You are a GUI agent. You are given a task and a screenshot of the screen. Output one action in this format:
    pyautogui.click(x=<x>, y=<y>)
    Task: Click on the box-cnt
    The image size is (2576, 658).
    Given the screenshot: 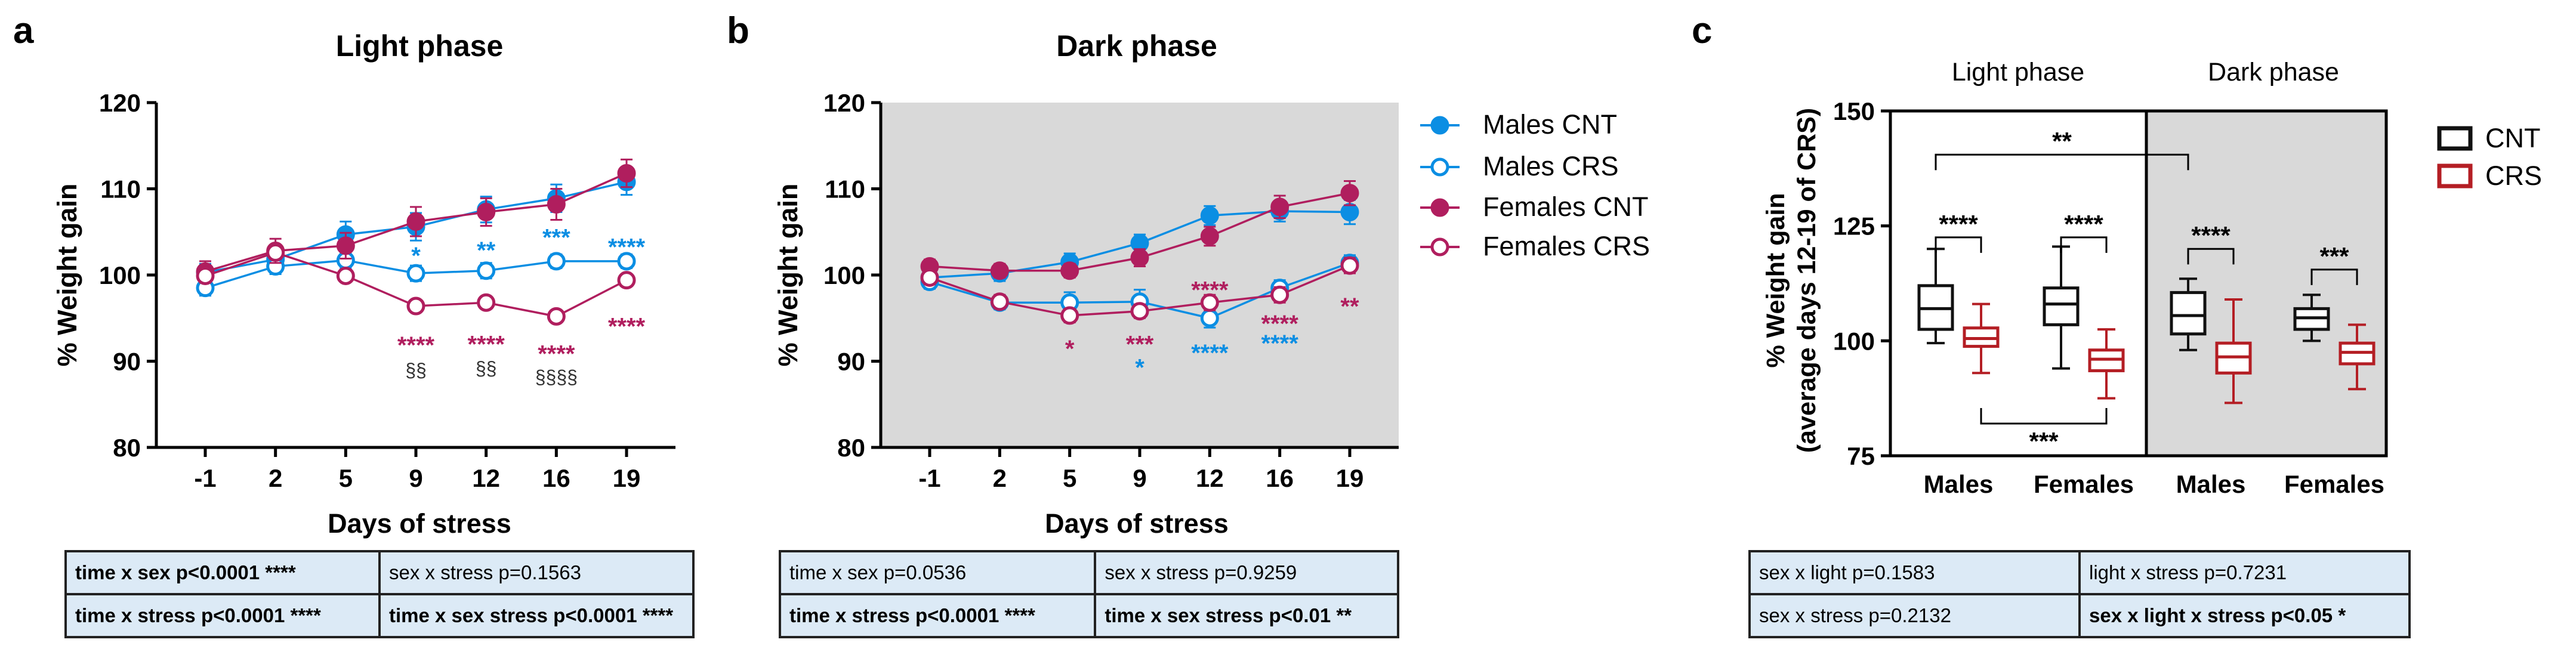 What is the action you would take?
    pyautogui.click(x=2188, y=314)
    